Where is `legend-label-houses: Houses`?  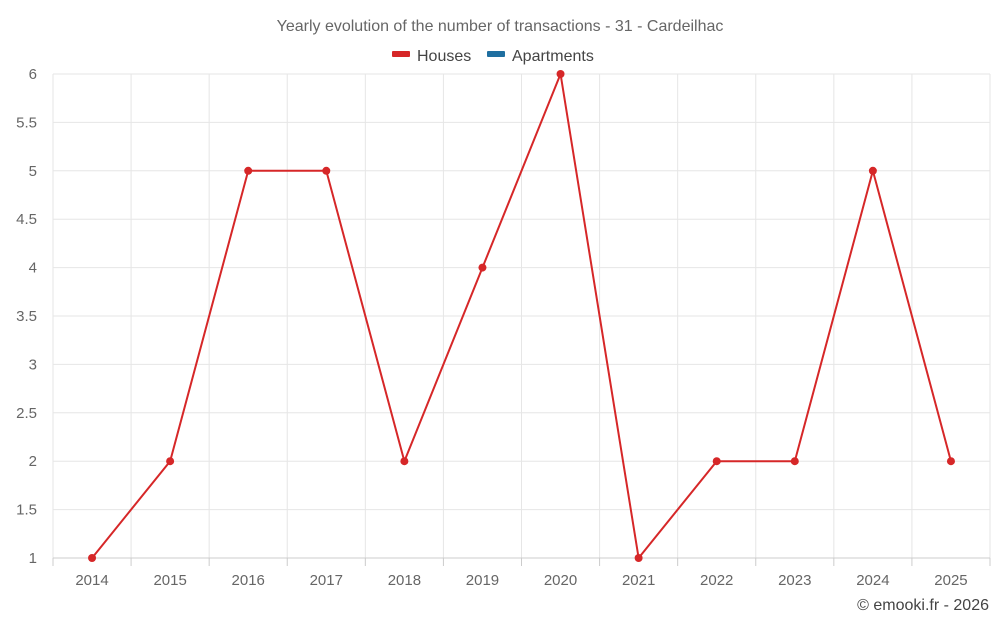 legend-label-houses: Houses is located at coordinates (444, 56).